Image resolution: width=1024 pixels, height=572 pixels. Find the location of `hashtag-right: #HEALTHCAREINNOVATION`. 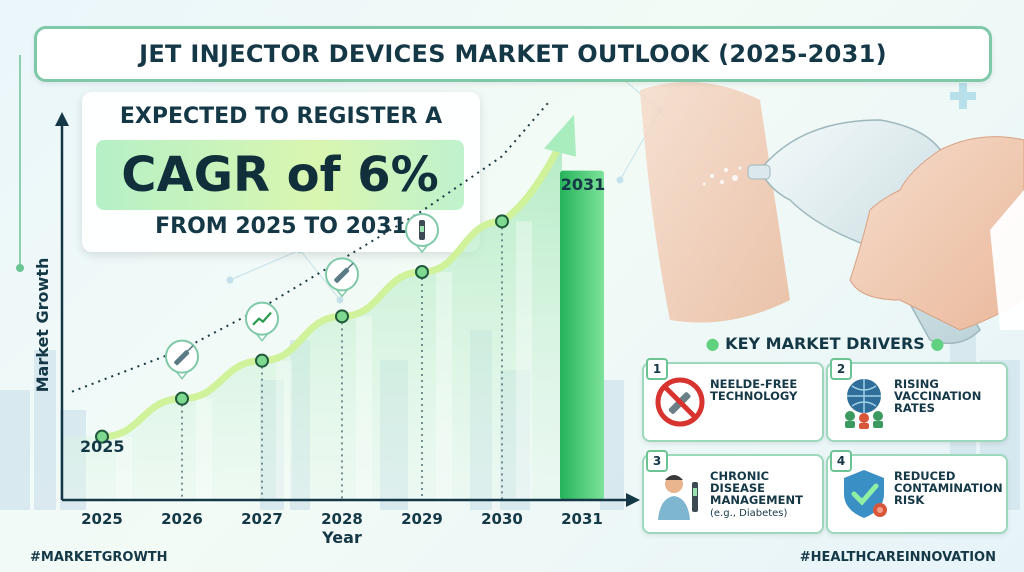

hashtag-right: #HEALTHCAREINNOVATION is located at coordinates (897, 557).